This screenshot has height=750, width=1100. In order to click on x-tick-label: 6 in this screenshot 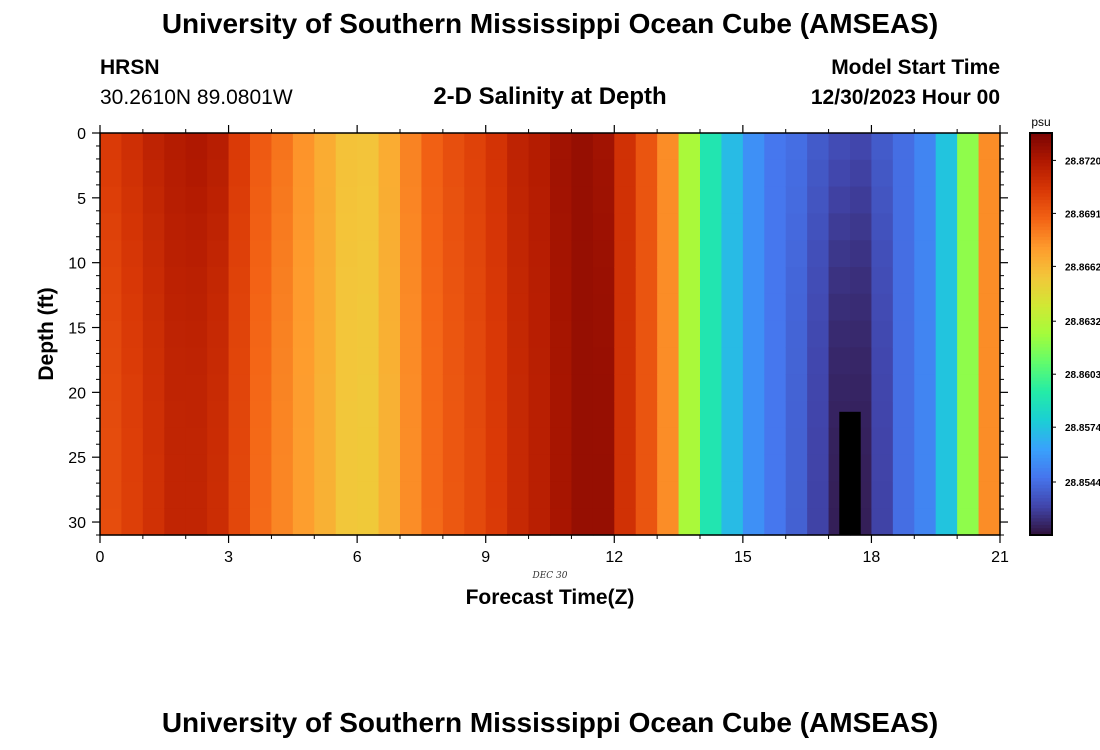, I will do `click(357, 557)`.